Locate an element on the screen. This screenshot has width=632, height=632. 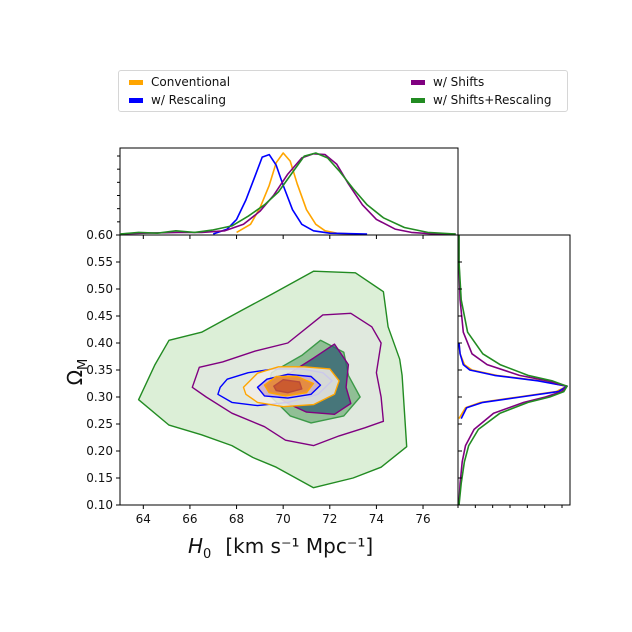
legend-swatch-shifts is located at coordinates (418, 82).